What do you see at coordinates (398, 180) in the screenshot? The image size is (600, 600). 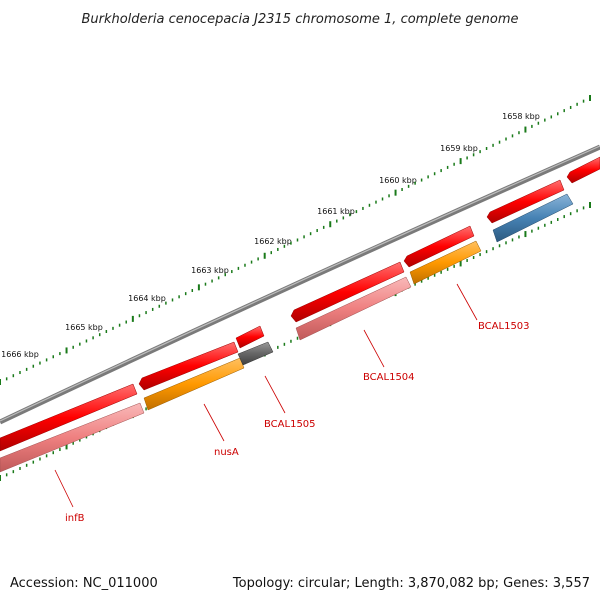 I see `ruler-label: 1660 kbp` at bounding box center [398, 180].